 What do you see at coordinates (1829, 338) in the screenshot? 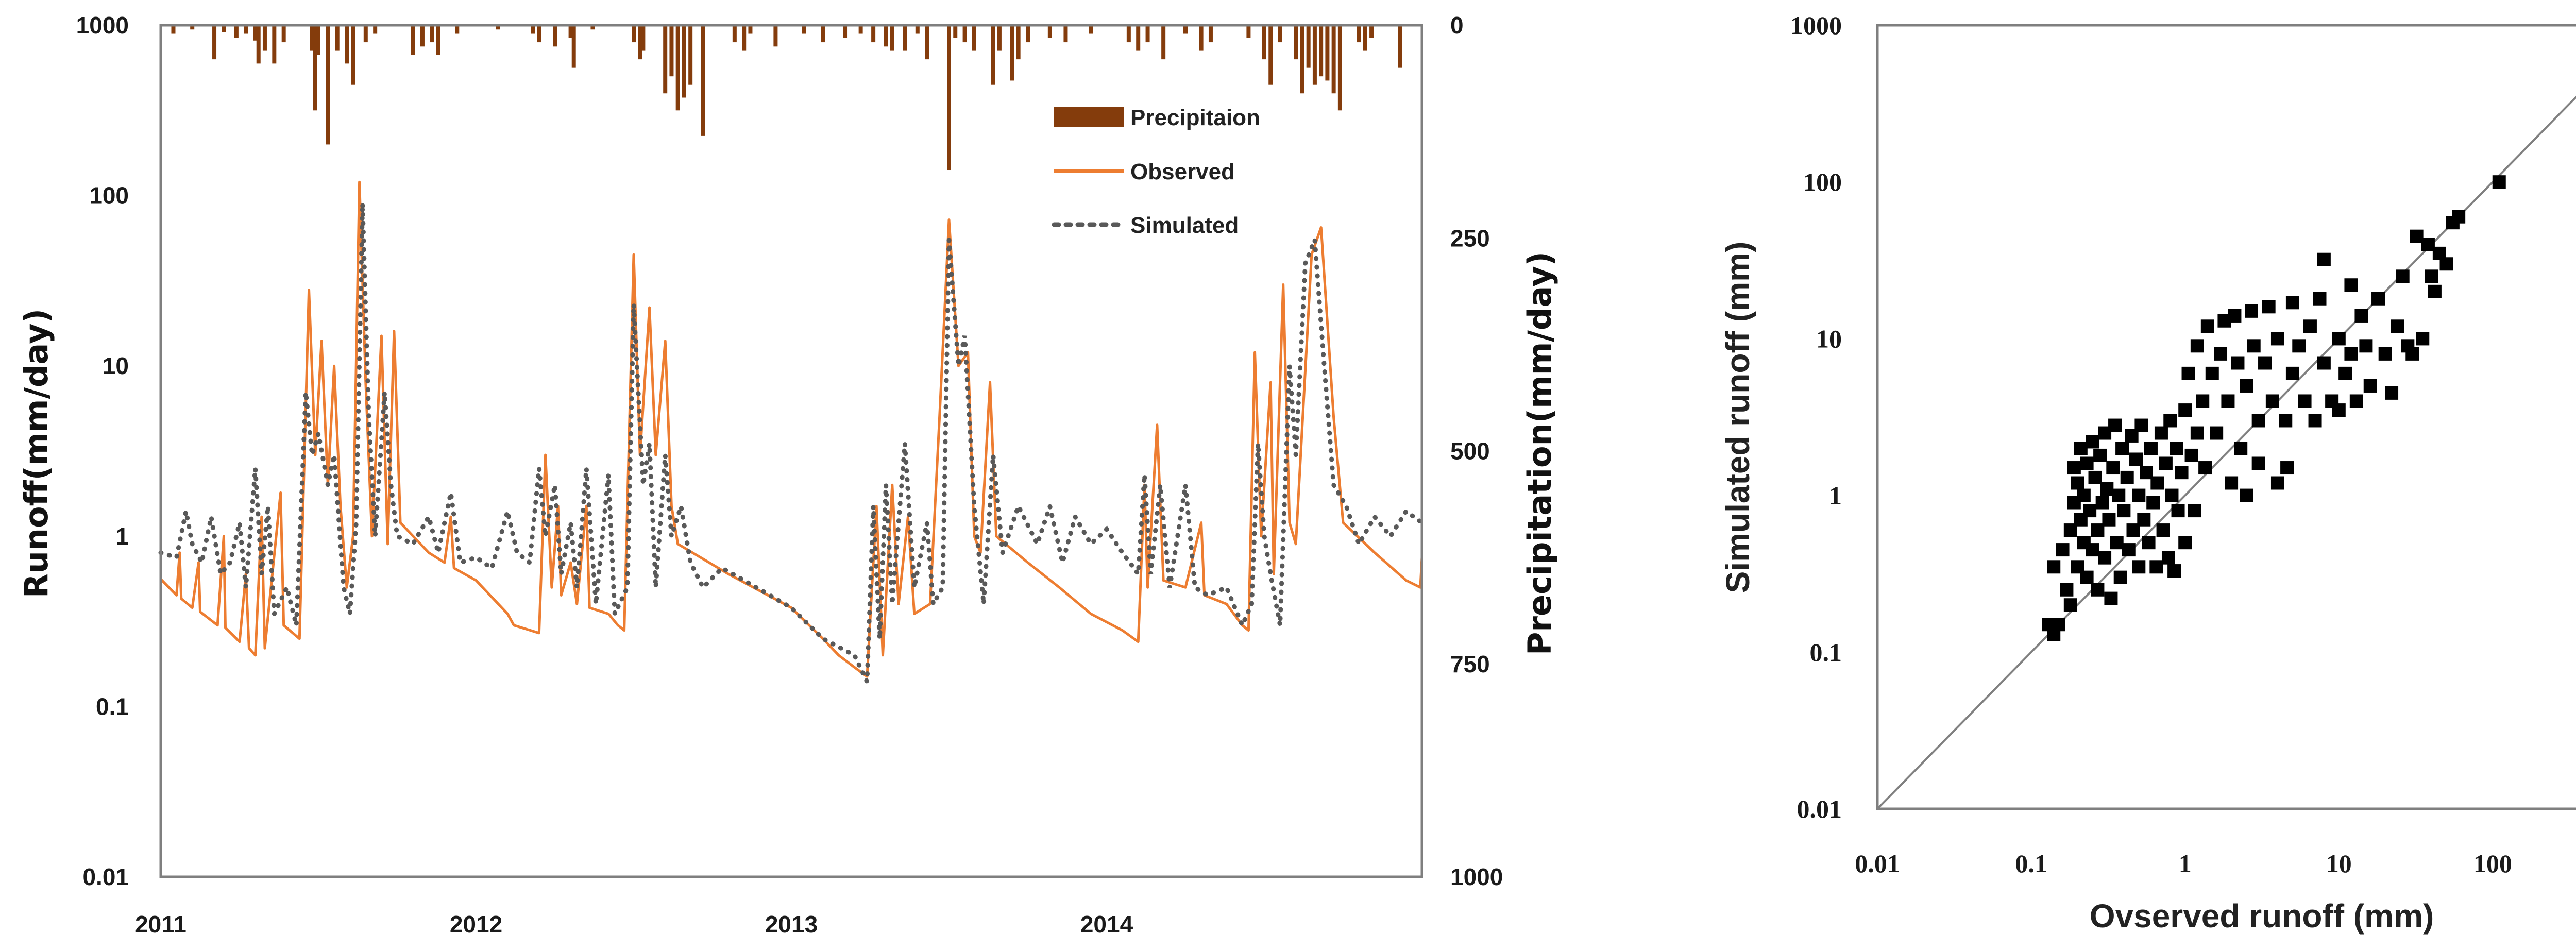
I see `y-tick-label: 10` at bounding box center [1829, 338].